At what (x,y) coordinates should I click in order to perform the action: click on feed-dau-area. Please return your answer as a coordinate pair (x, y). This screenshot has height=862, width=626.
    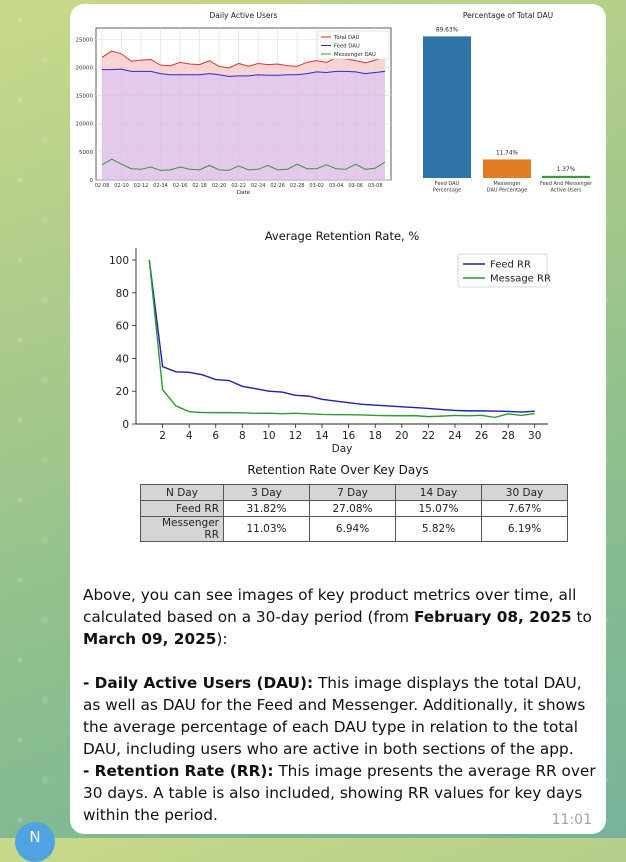
    Looking at the image, I should click on (243, 124).